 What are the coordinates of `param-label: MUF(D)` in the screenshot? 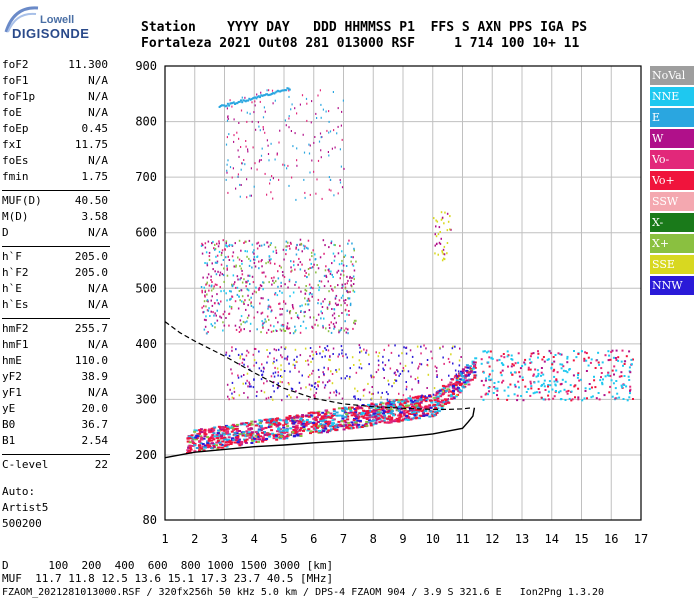 It's located at (22, 200).